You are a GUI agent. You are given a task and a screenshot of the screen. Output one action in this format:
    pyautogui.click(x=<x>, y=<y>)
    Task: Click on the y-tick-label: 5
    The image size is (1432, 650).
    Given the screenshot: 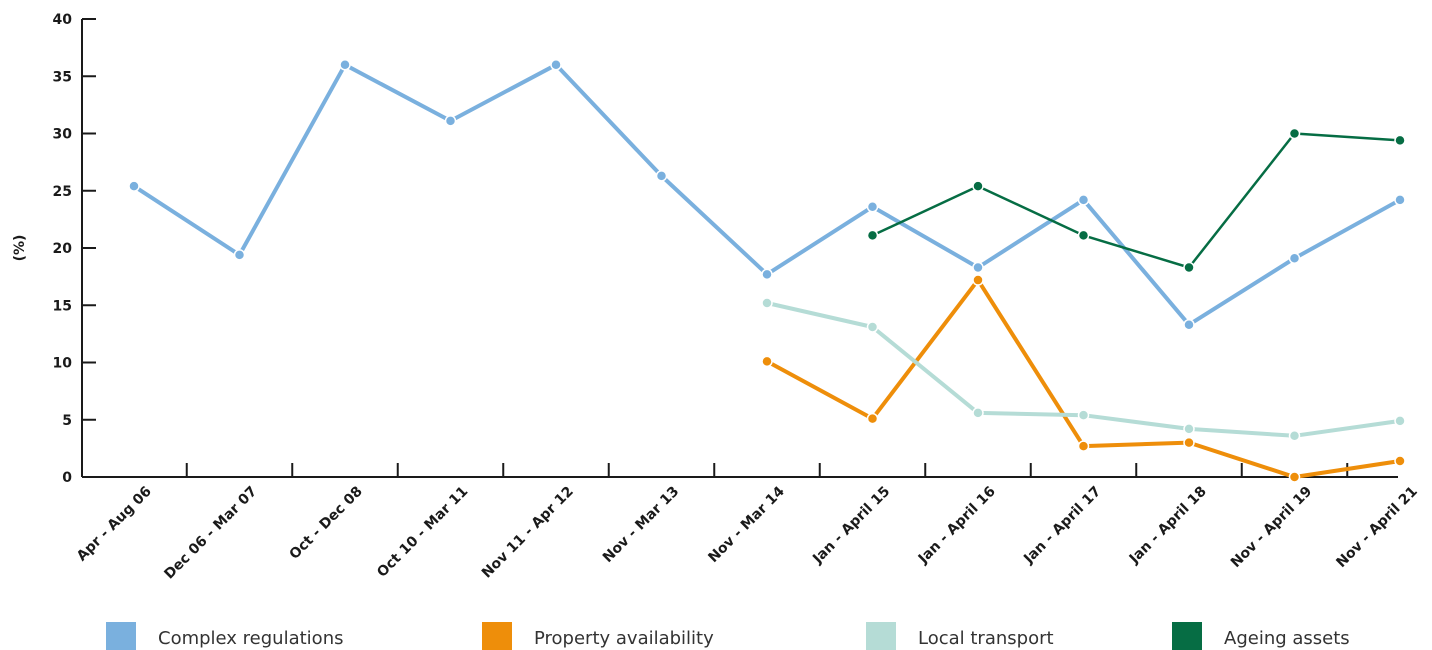 What is the action you would take?
    pyautogui.click(x=67, y=421)
    